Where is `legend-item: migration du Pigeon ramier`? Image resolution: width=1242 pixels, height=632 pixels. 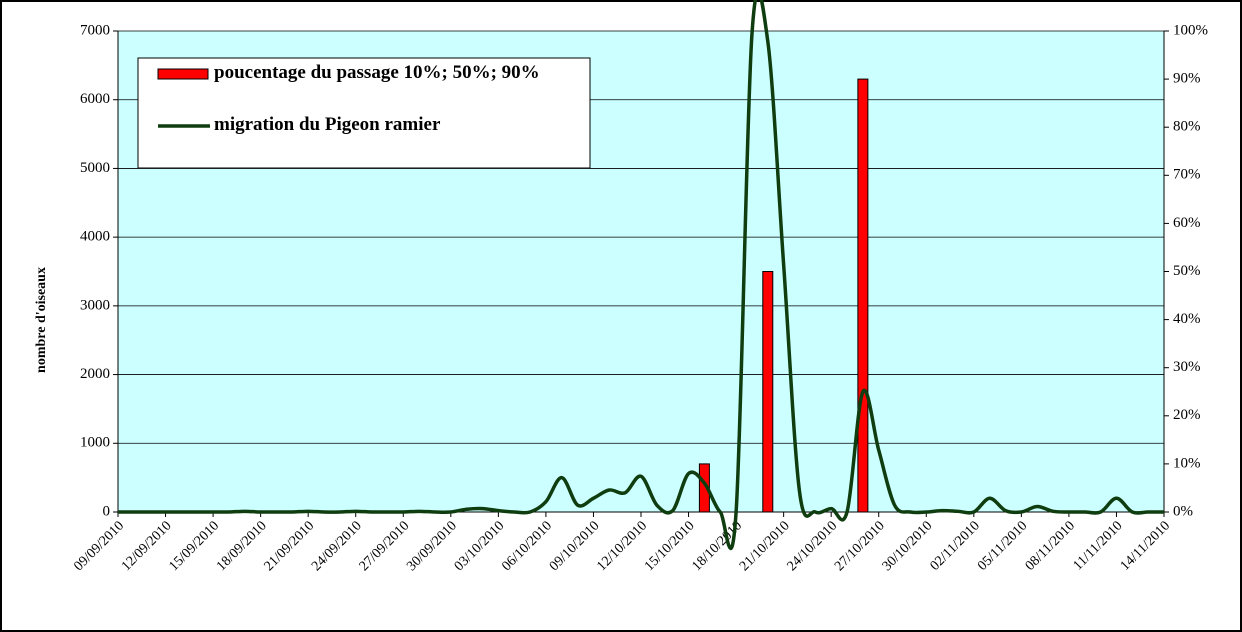 legend-item: migration du Pigeon ramier is located at coordinates (327, 124).